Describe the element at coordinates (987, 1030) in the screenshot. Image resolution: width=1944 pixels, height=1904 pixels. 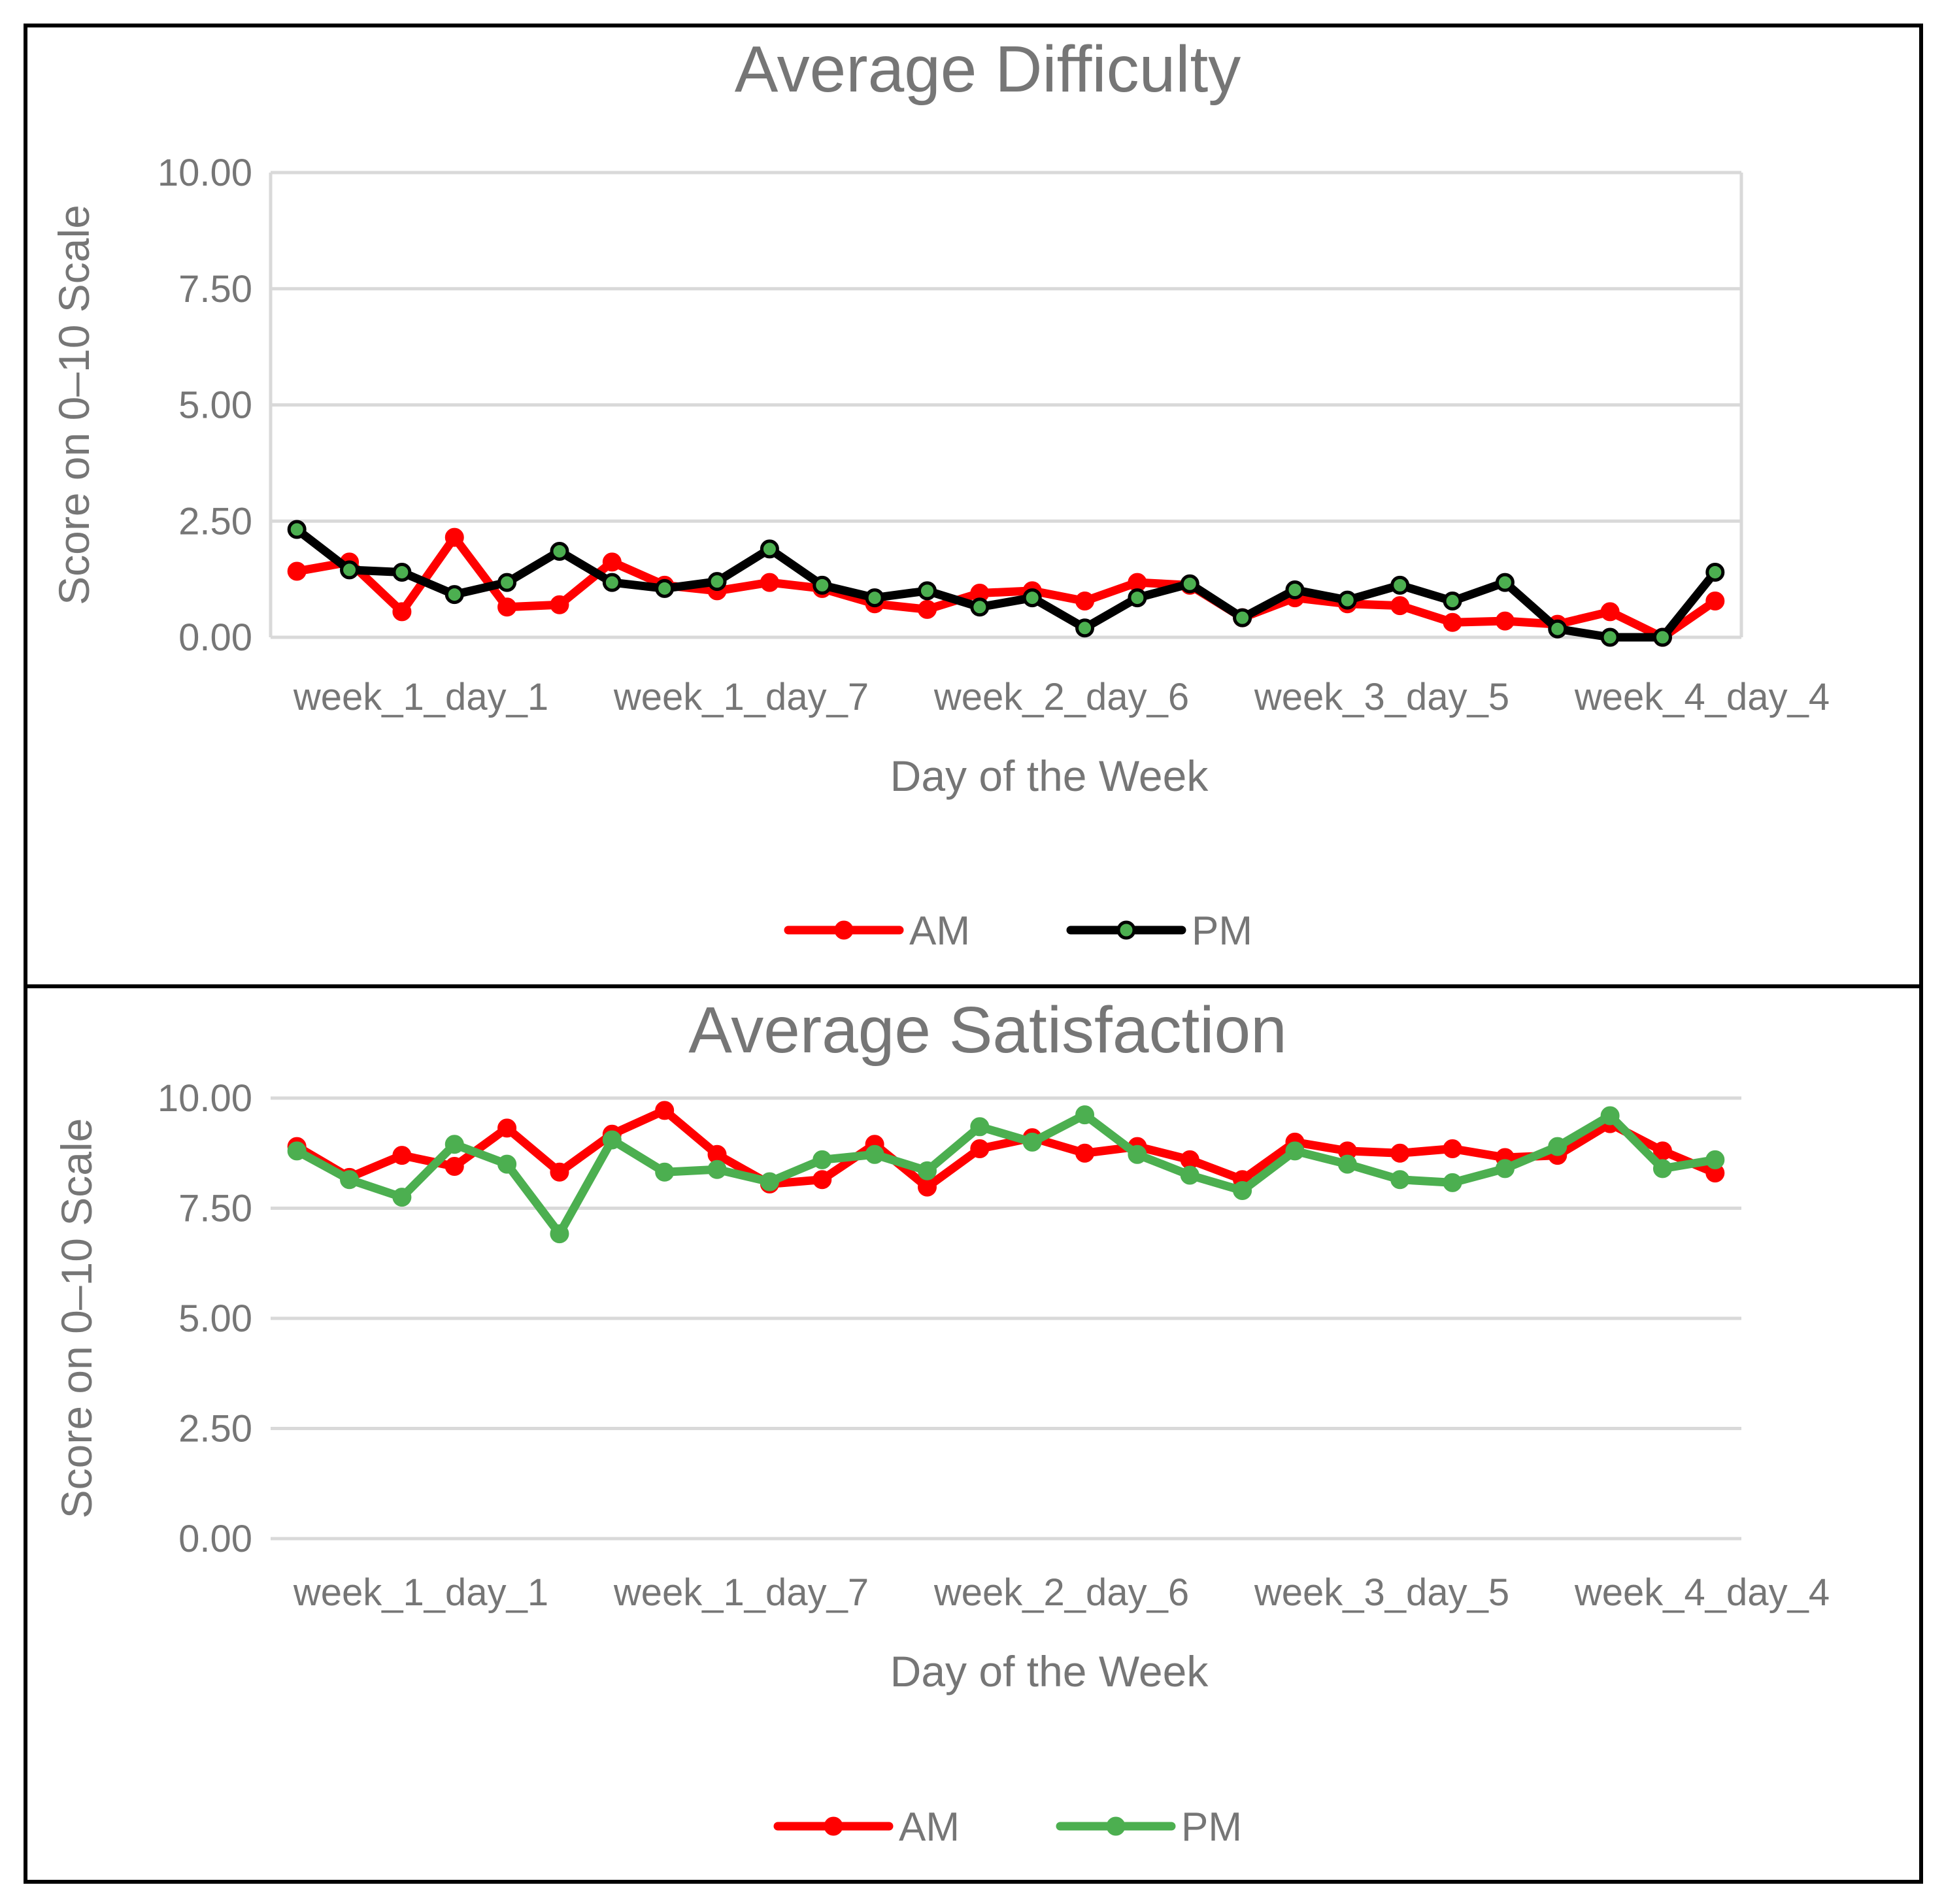
I see `satisfaction-chart-title: Average Satisfaction` at that location.